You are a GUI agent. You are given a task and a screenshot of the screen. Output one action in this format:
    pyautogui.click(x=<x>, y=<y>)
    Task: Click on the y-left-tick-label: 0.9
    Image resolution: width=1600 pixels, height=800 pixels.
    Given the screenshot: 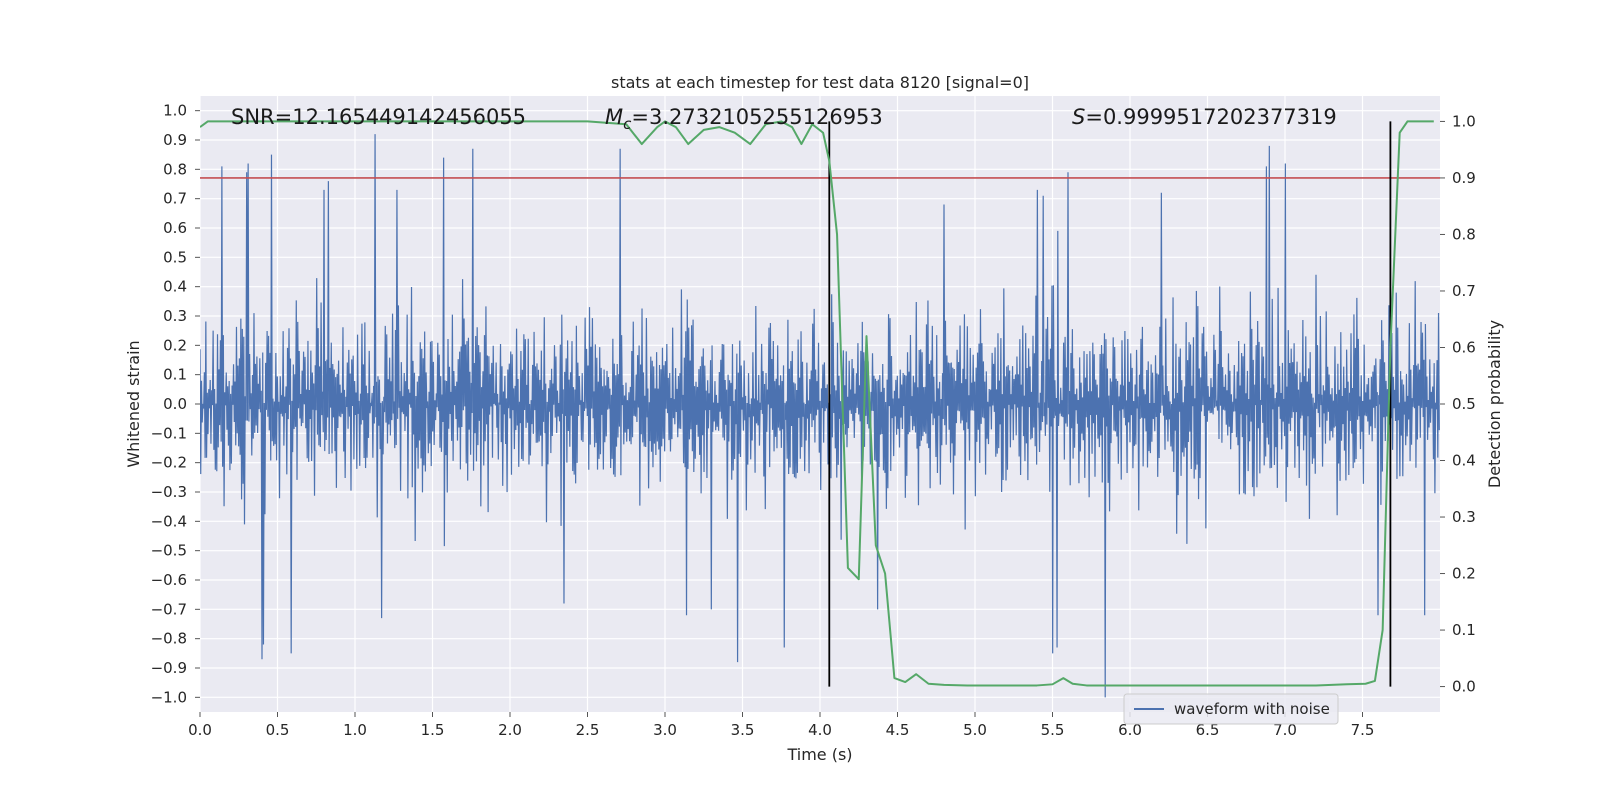 What is the action you would take?
    pyautogui.click(x=175, y=140)
    